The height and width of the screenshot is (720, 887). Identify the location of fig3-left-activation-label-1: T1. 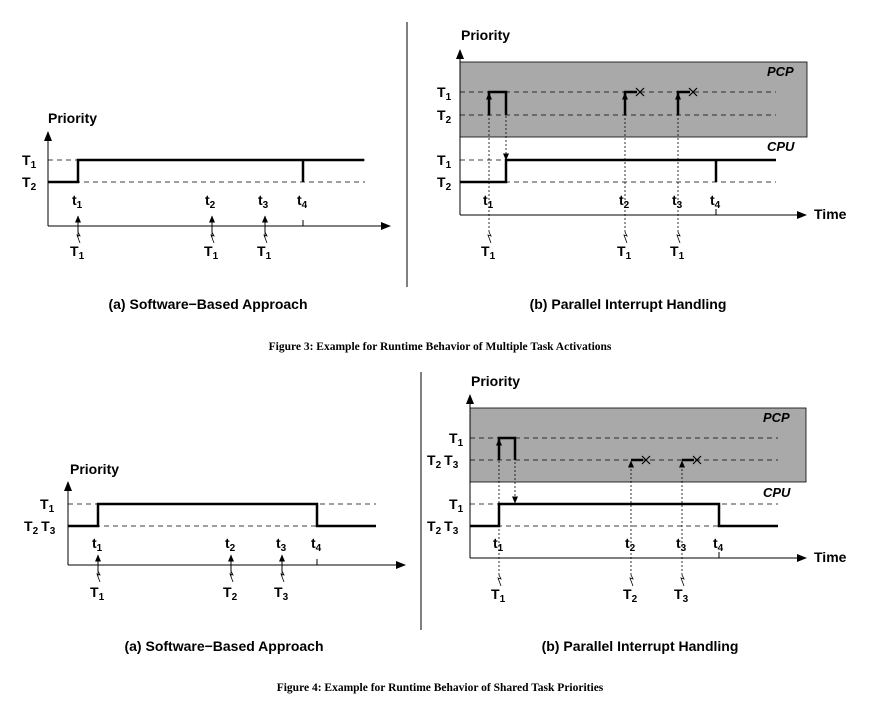
(77, 252).